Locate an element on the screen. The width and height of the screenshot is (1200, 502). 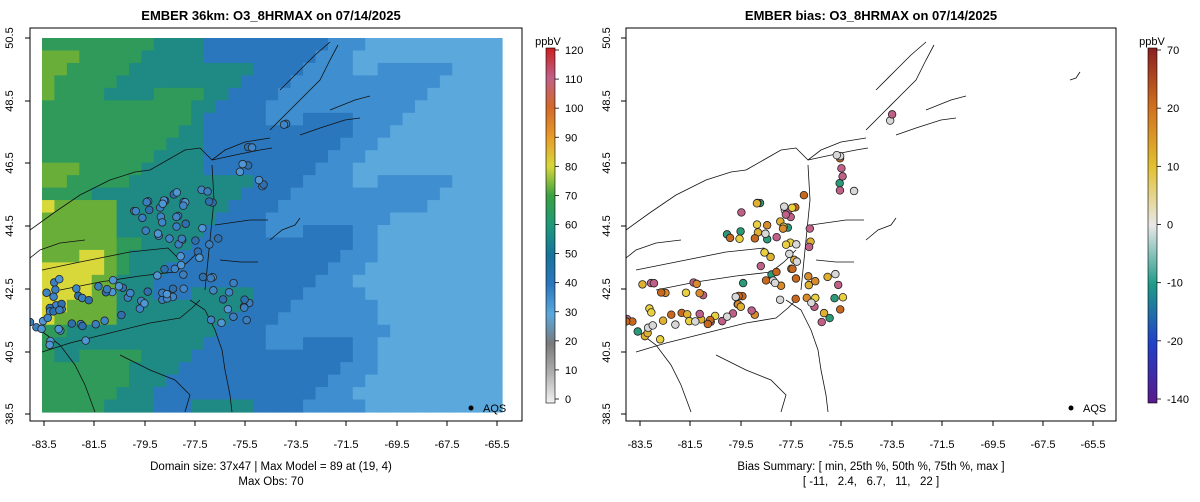
left-y-tick: 50.5 is located at coordinates (10, 37).